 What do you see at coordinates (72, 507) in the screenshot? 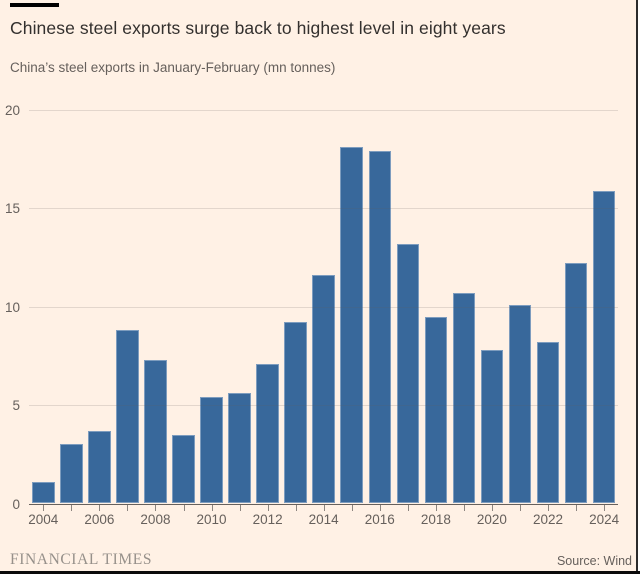
I see `x-axis-tick-2005` at bounding box center [72, 507].